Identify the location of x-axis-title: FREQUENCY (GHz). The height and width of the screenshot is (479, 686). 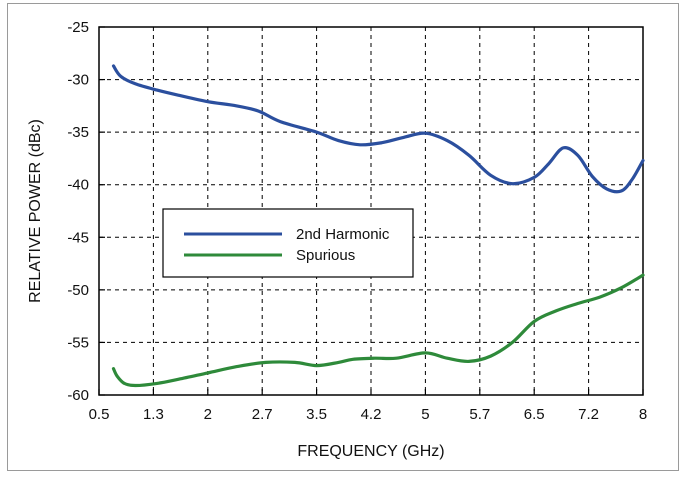
(370, 451).